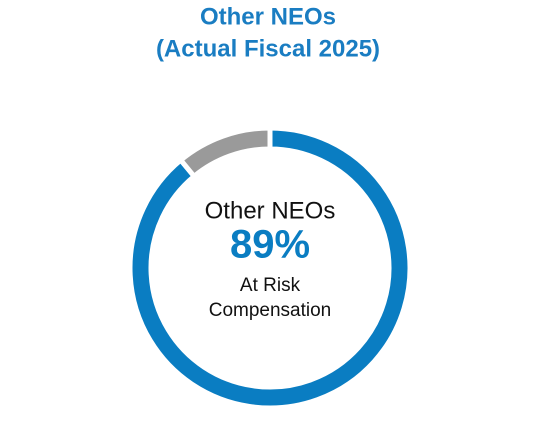 This screenshot has width=536, height=422. I want to click on center-bottom: At Risk, so click(270, 285).